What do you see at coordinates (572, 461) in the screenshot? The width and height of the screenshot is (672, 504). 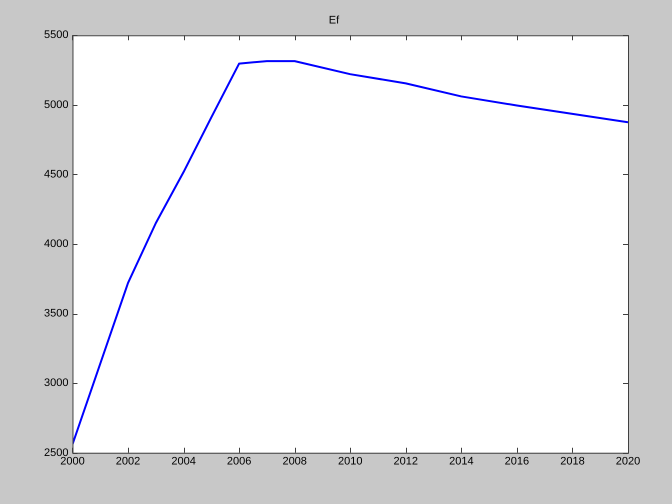 I see `x-tick-label: 2018` at bounding box center [572, 461].